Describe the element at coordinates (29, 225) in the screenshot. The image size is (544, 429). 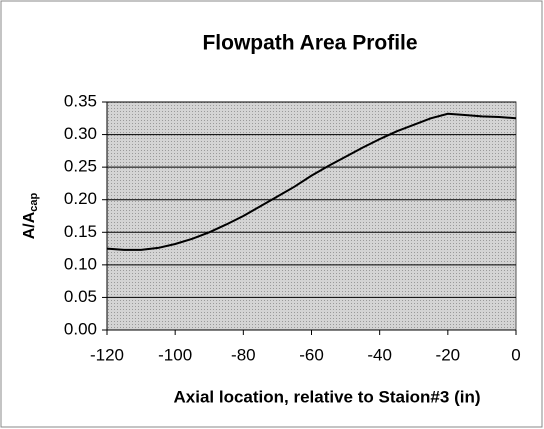
I see `y-axis-label-main: A/A` at that location.